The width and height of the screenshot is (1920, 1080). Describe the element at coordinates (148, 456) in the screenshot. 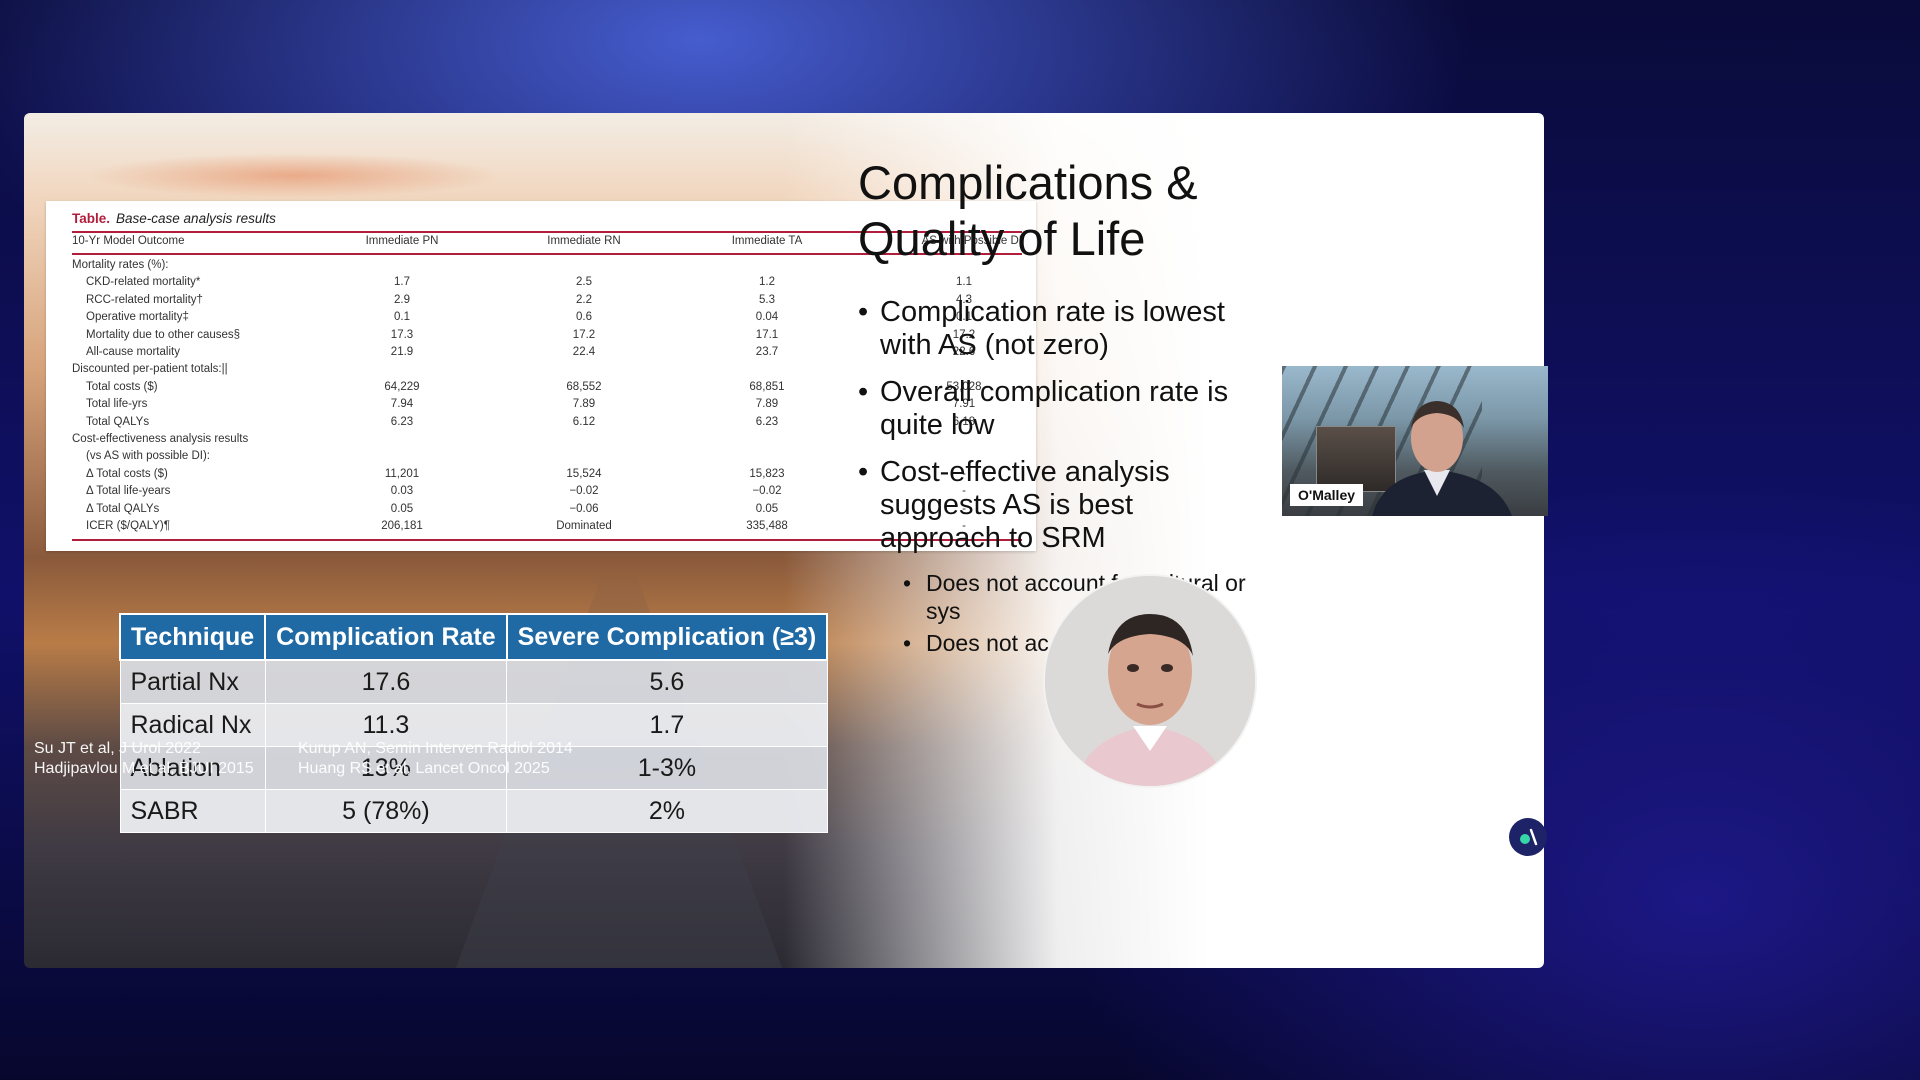

I see `ref-row-label: (vs AS with possible DI):` at that location.